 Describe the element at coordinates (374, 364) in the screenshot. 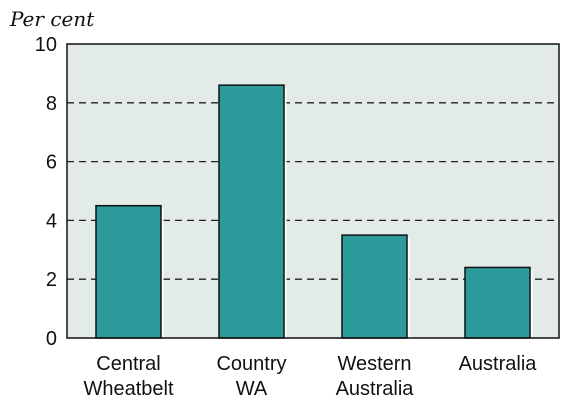

I see `x-category-label-line: Western` at that location.